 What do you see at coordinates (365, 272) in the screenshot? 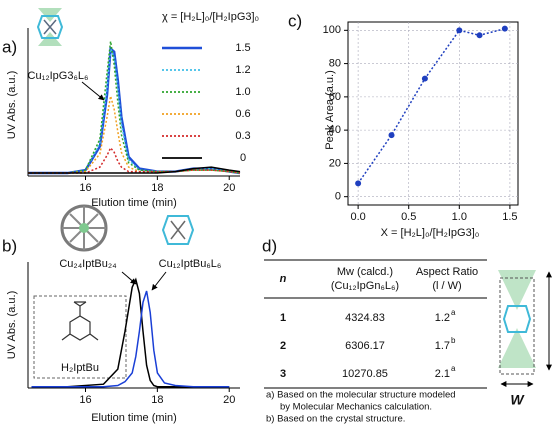
I see `table-header: Mw (calcd.)` at bounding box center [365, 272].